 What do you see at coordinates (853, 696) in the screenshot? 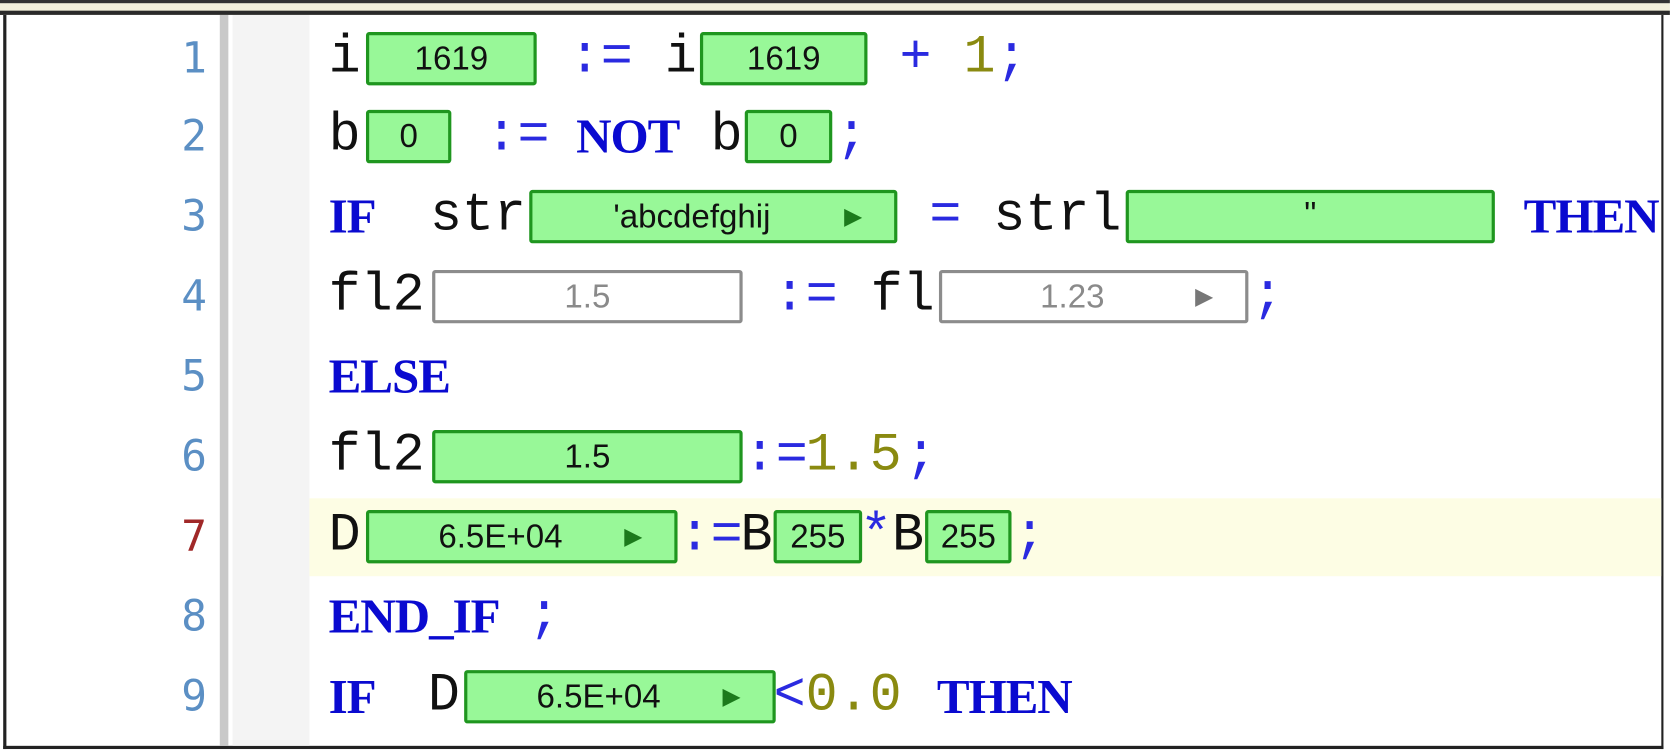
I see `number-literal: 0.0` at bounding box center [853, 696].